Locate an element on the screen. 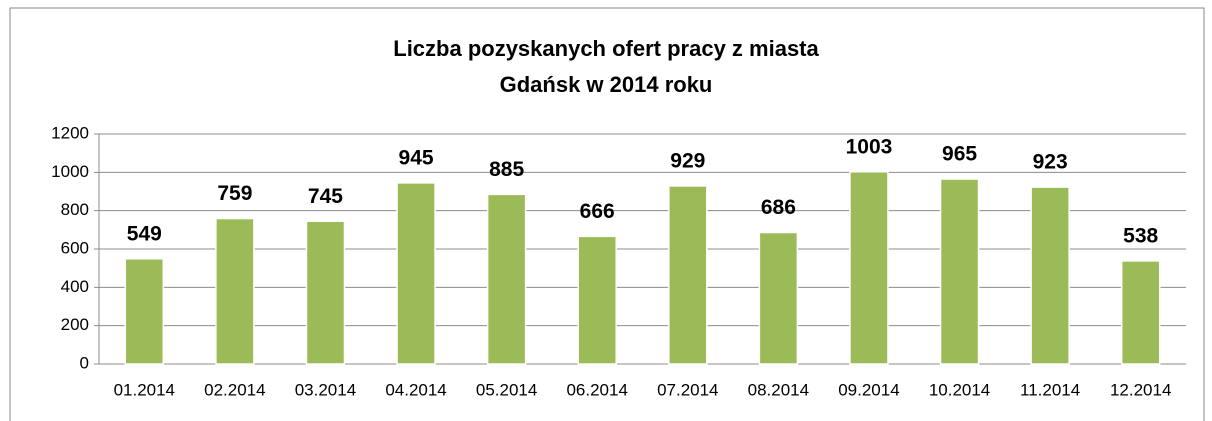  y-tick-label: 1200 is located at coordinates (70, 132).